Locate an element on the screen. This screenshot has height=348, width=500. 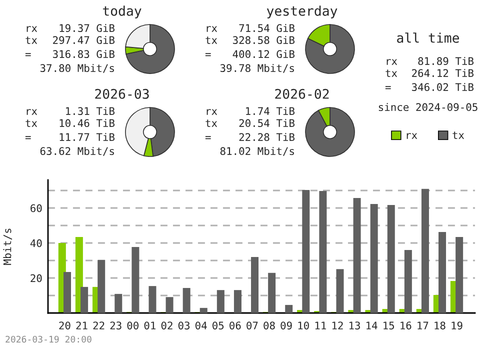
text: 1.74 TiB is located at coordinates (270, 110).